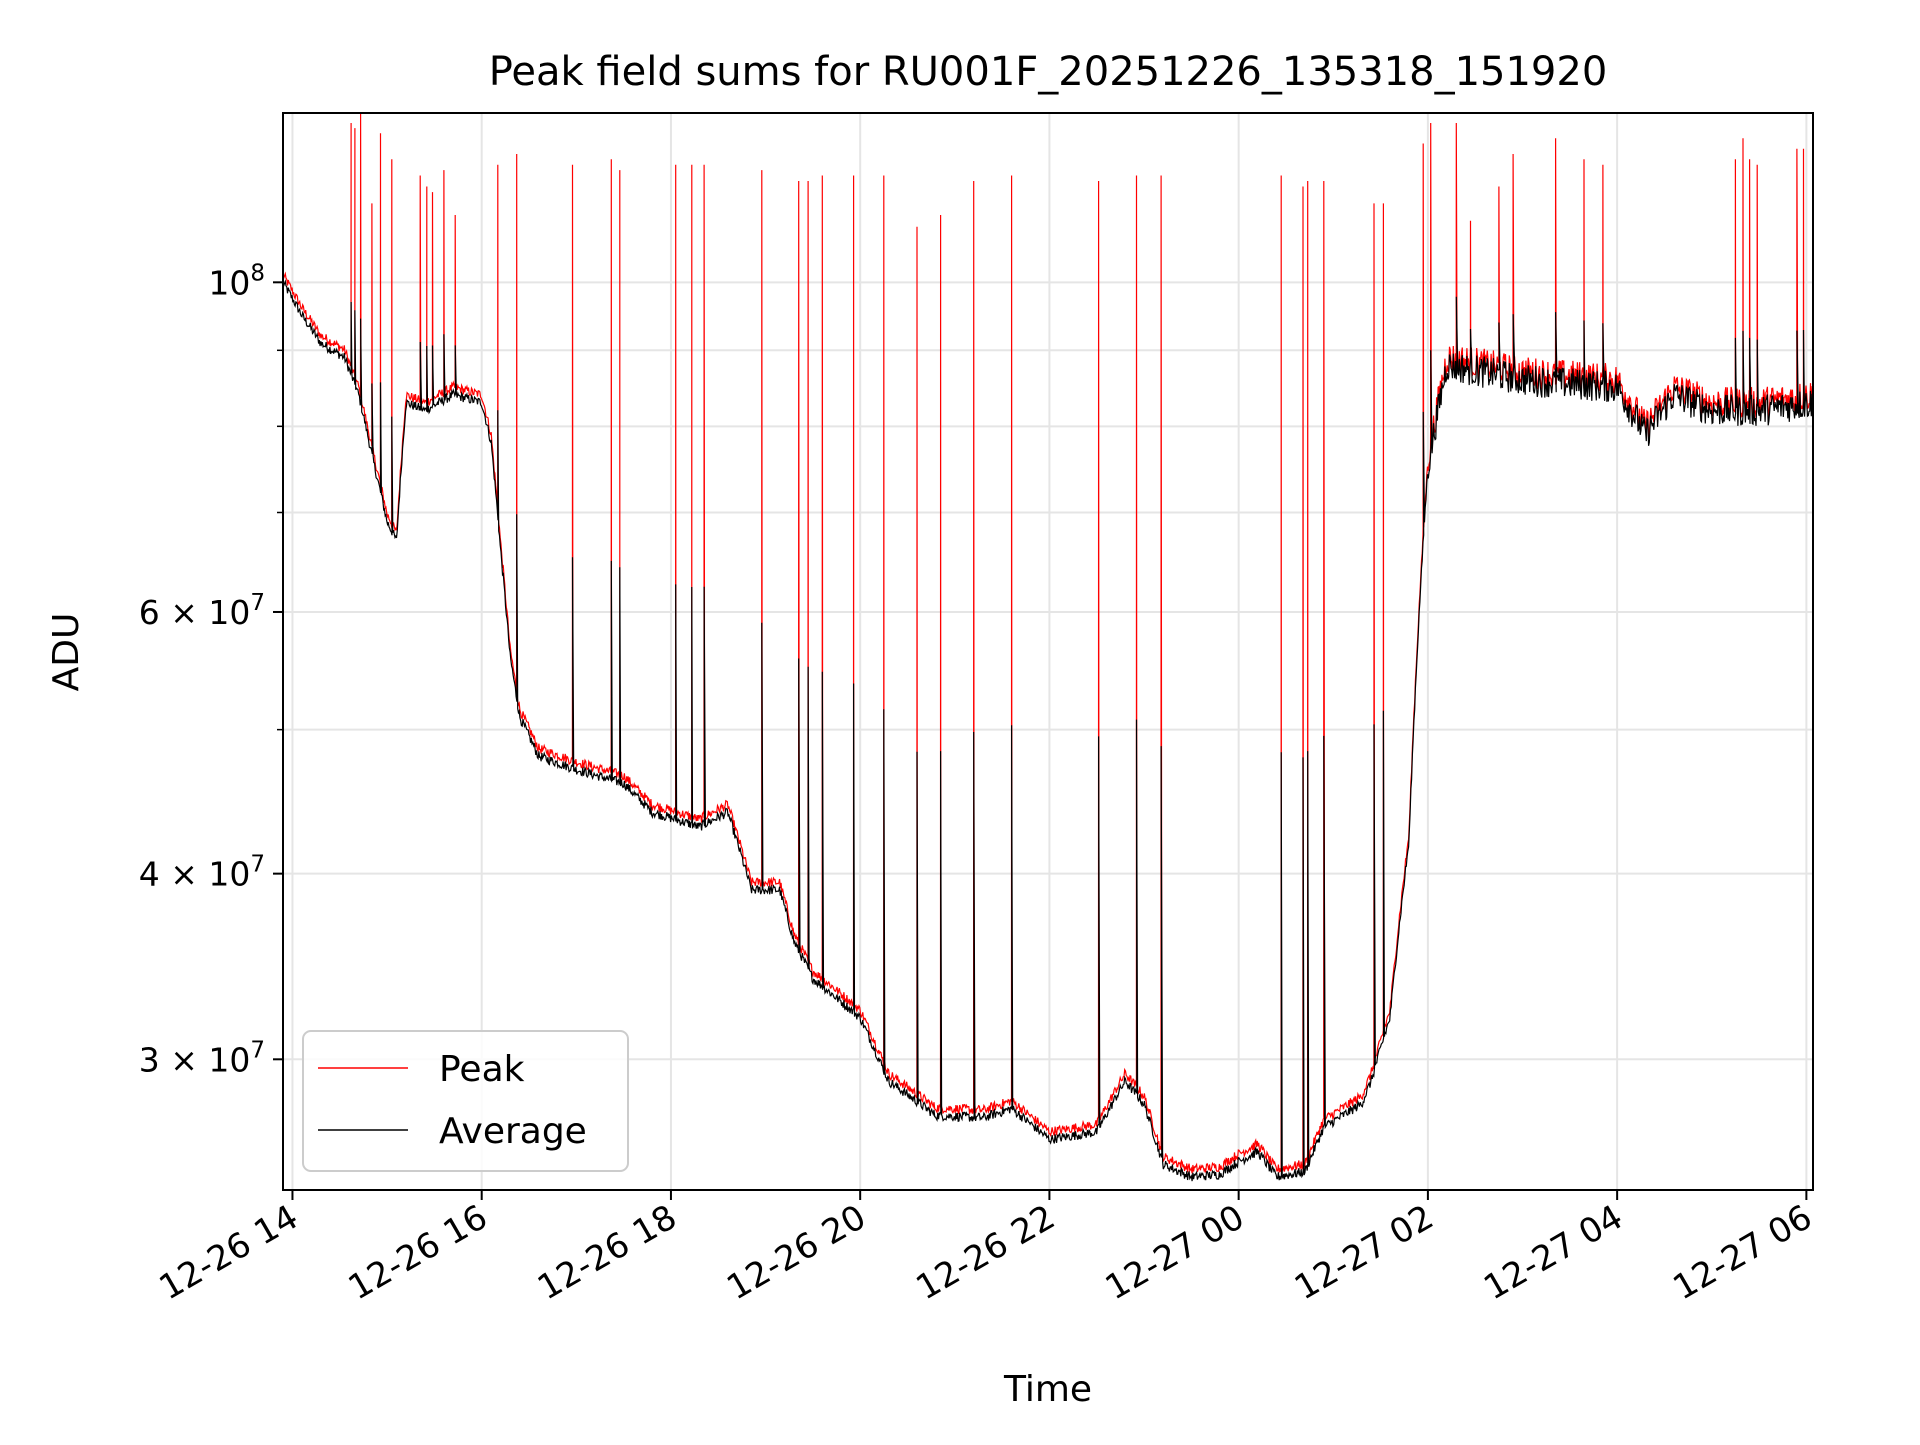 The image size is (1920, 1445). I want to click on x-axis-label: Time, so click(1047, 1389).